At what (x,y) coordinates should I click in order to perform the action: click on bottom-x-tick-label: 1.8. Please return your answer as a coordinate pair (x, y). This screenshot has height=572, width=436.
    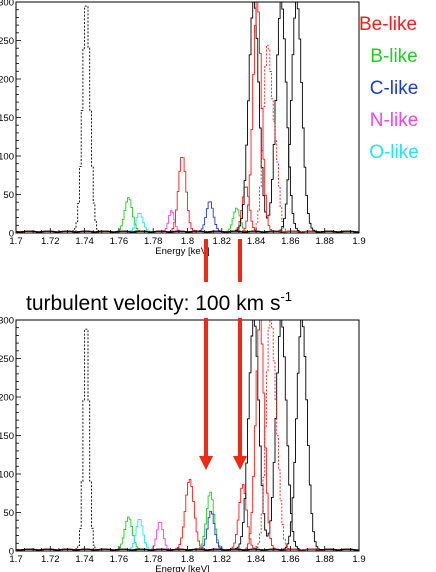
    Looking at the image, I should click on (187, 559).